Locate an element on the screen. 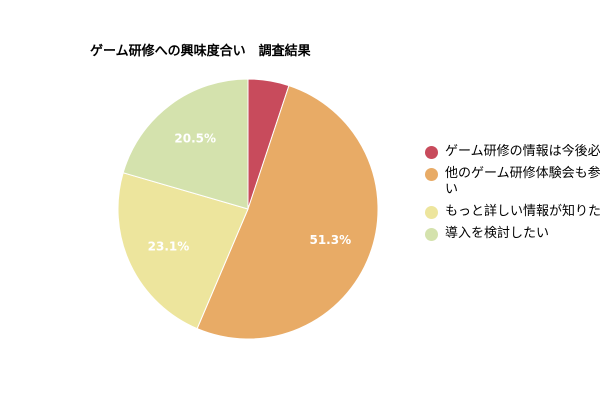 The image size is (600, 400). legend-item: もっと詳しい情報が知りたい is located at coordinates (512, 212).